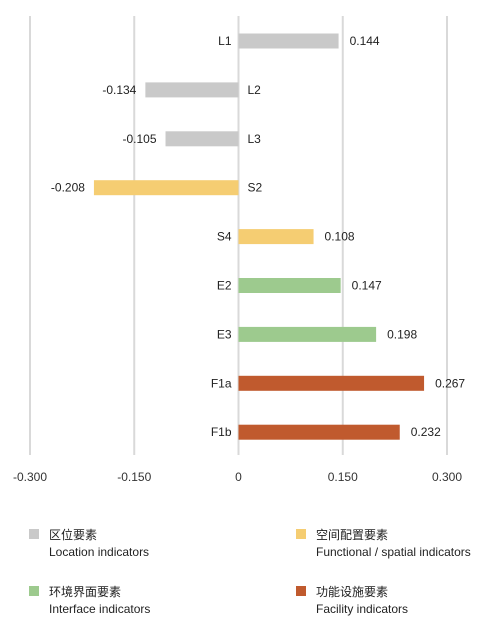 The image size is (494, 631). I want to click on value-label: 0.108, so click(340, 237).